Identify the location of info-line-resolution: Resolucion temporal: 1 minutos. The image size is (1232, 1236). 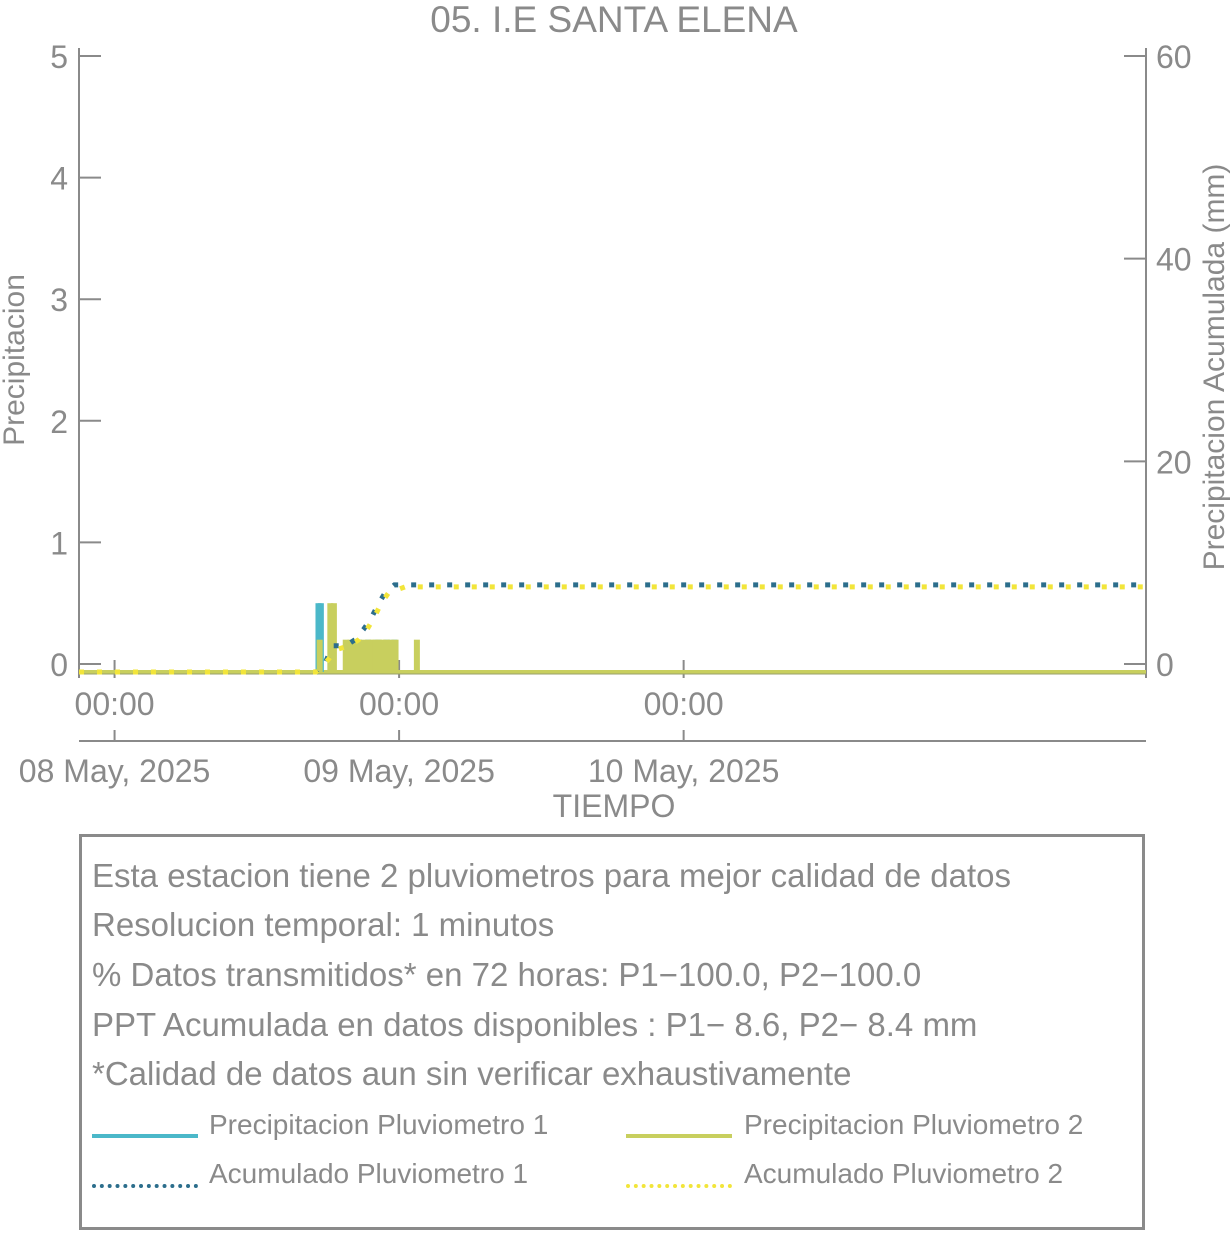
(323, 924).